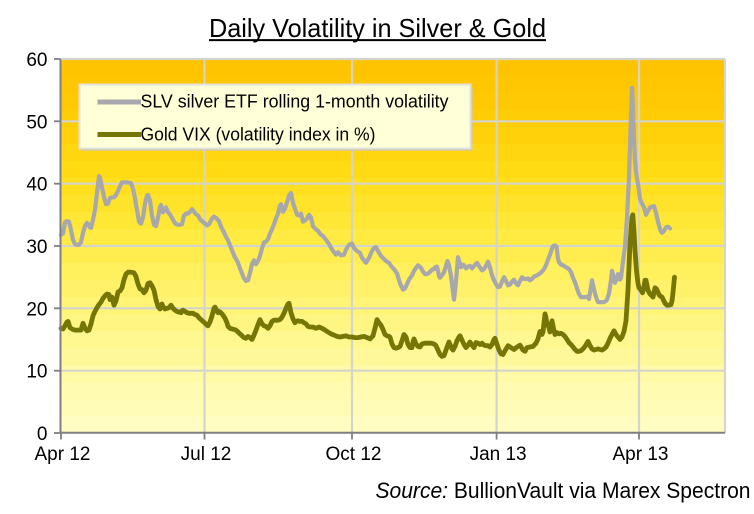 This screenshot has width=754, height=514. What do you see at coordinates (377, 29) in the screenshot?
I see `svg-text:Daily Volatility in Silver & G: Daily Volatility in Silver & Gold` at bounding box center [377, 29].